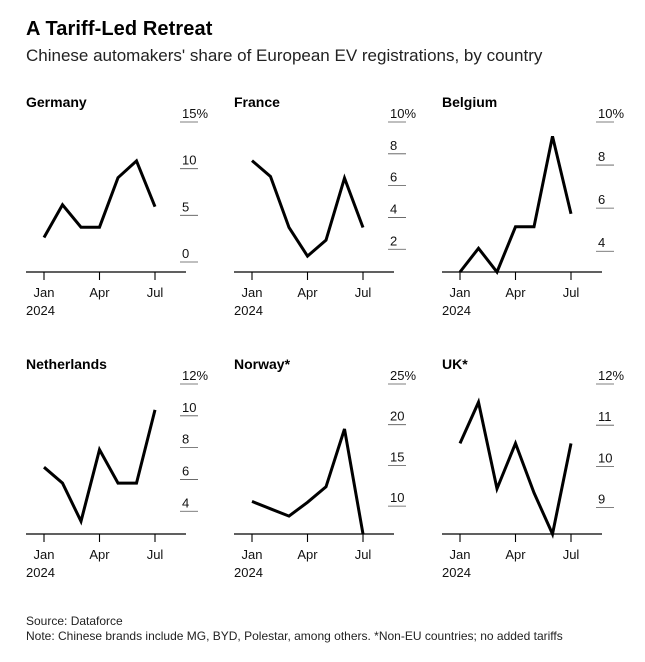 The width and height of the screenshot is (645, 662). What do you see at coordinates (74, 621) in the screenshot?
I see `source-text: Source: Dataforce` at bounding box center [74, 621].